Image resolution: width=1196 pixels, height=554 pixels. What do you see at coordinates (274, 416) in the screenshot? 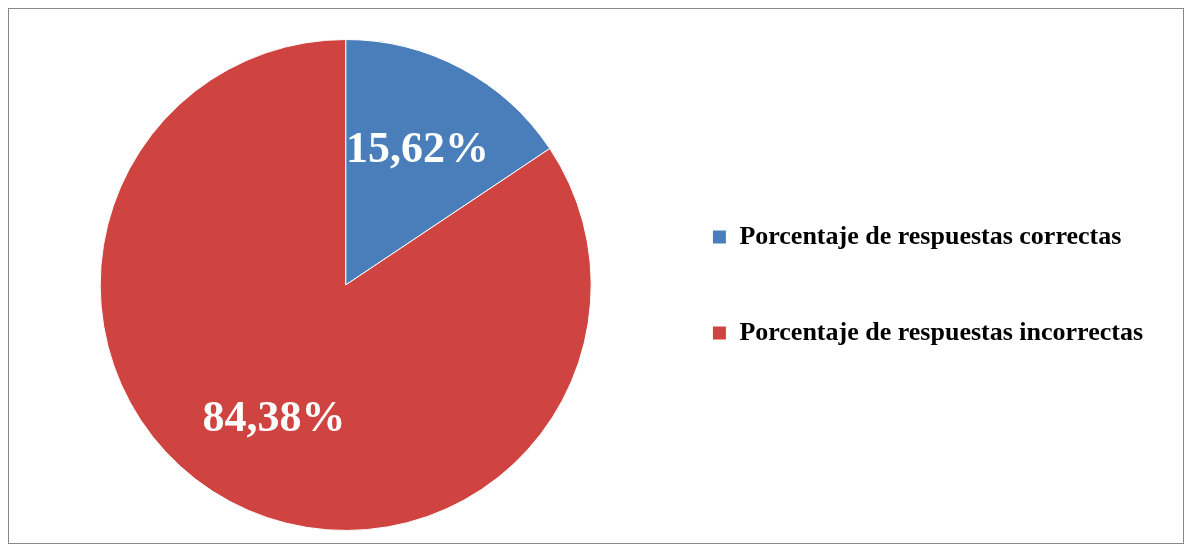
I see `data-label: 84,38%` at bounding box center [274, 416].